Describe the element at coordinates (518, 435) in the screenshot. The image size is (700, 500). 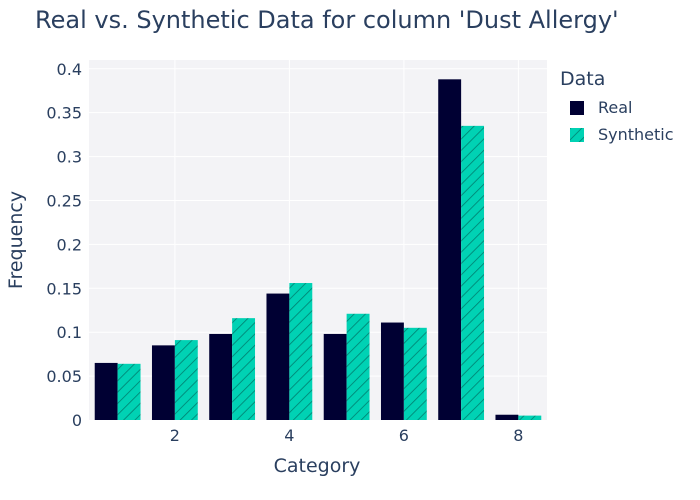
I see `x-tick-label: 8` at that location.